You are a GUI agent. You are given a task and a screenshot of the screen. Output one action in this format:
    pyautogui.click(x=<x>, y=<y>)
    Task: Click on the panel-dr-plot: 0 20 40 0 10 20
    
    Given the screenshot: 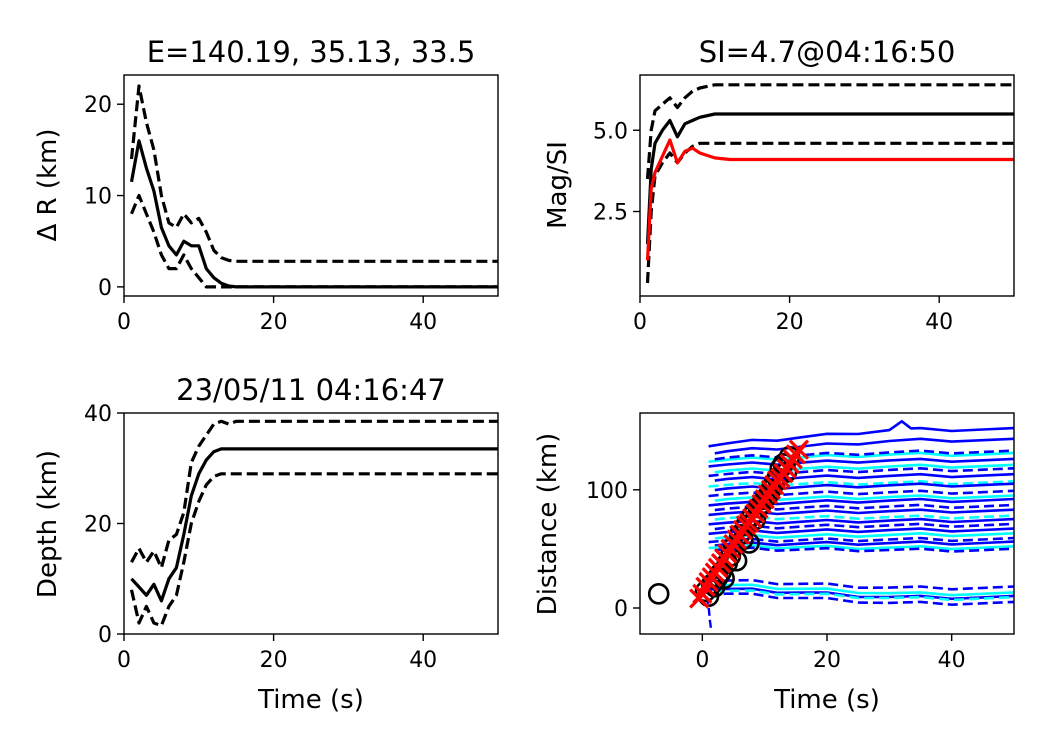 What is the action you would take?
    pyautogui.click(x=291, y=209)
    